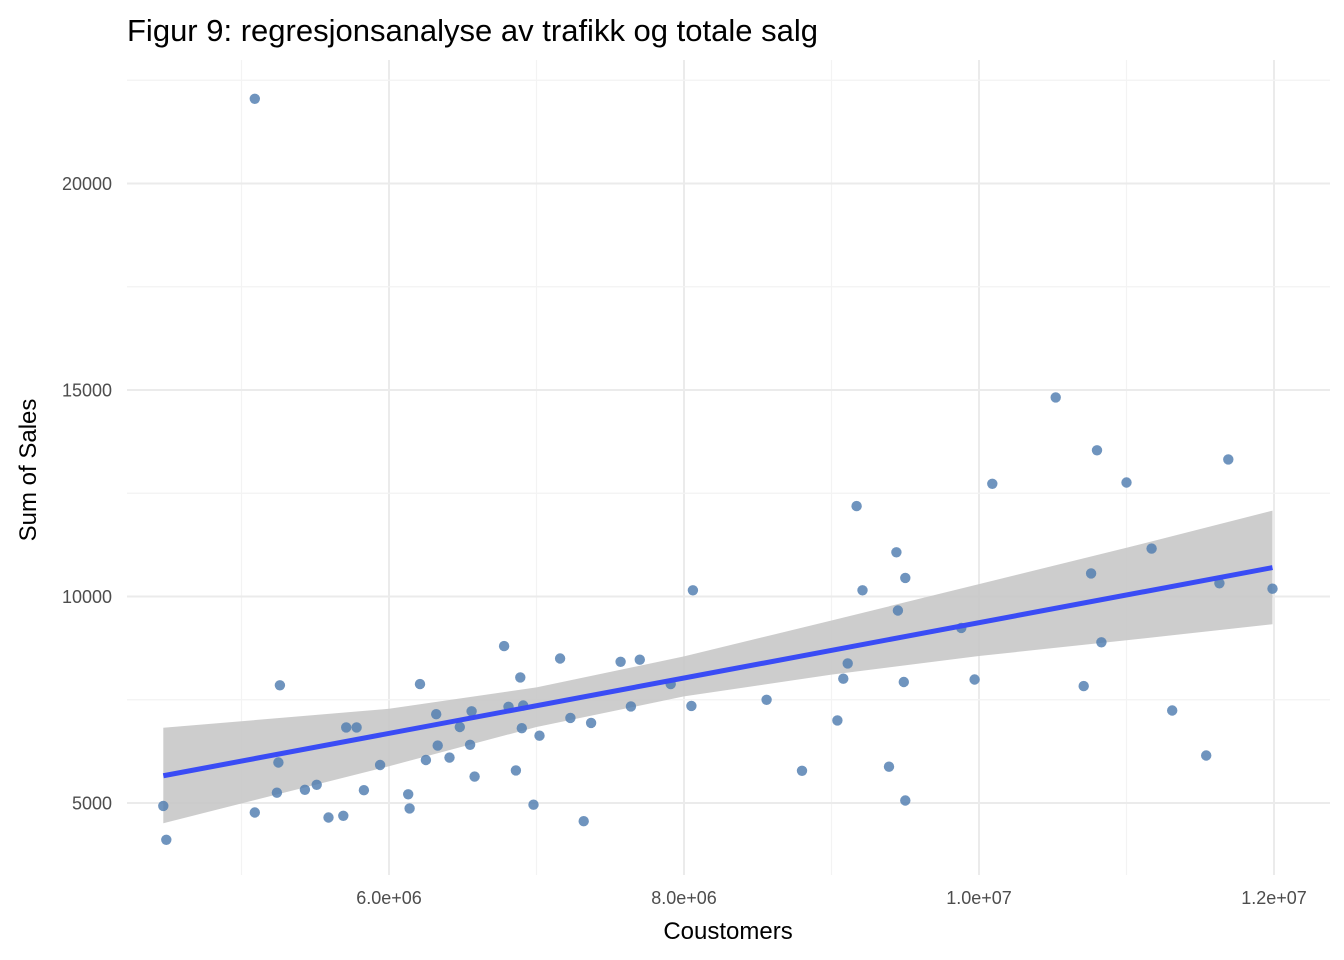  Describe the element at coordinates (727, 931) in the screenshot. I see `x-axis-title: Coustomers` at that location.